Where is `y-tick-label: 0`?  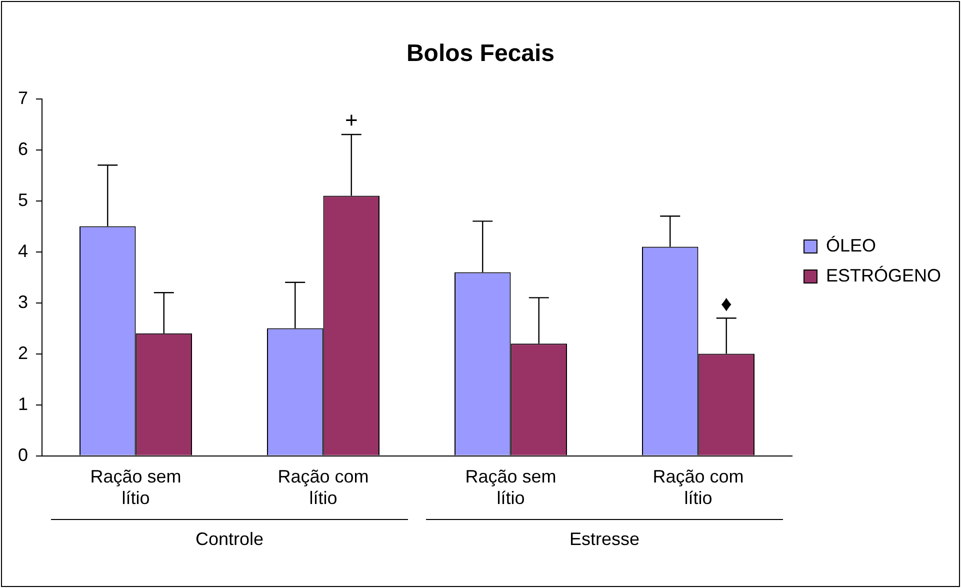
y-tick-label: 0 is located at coordinates (23, 454).